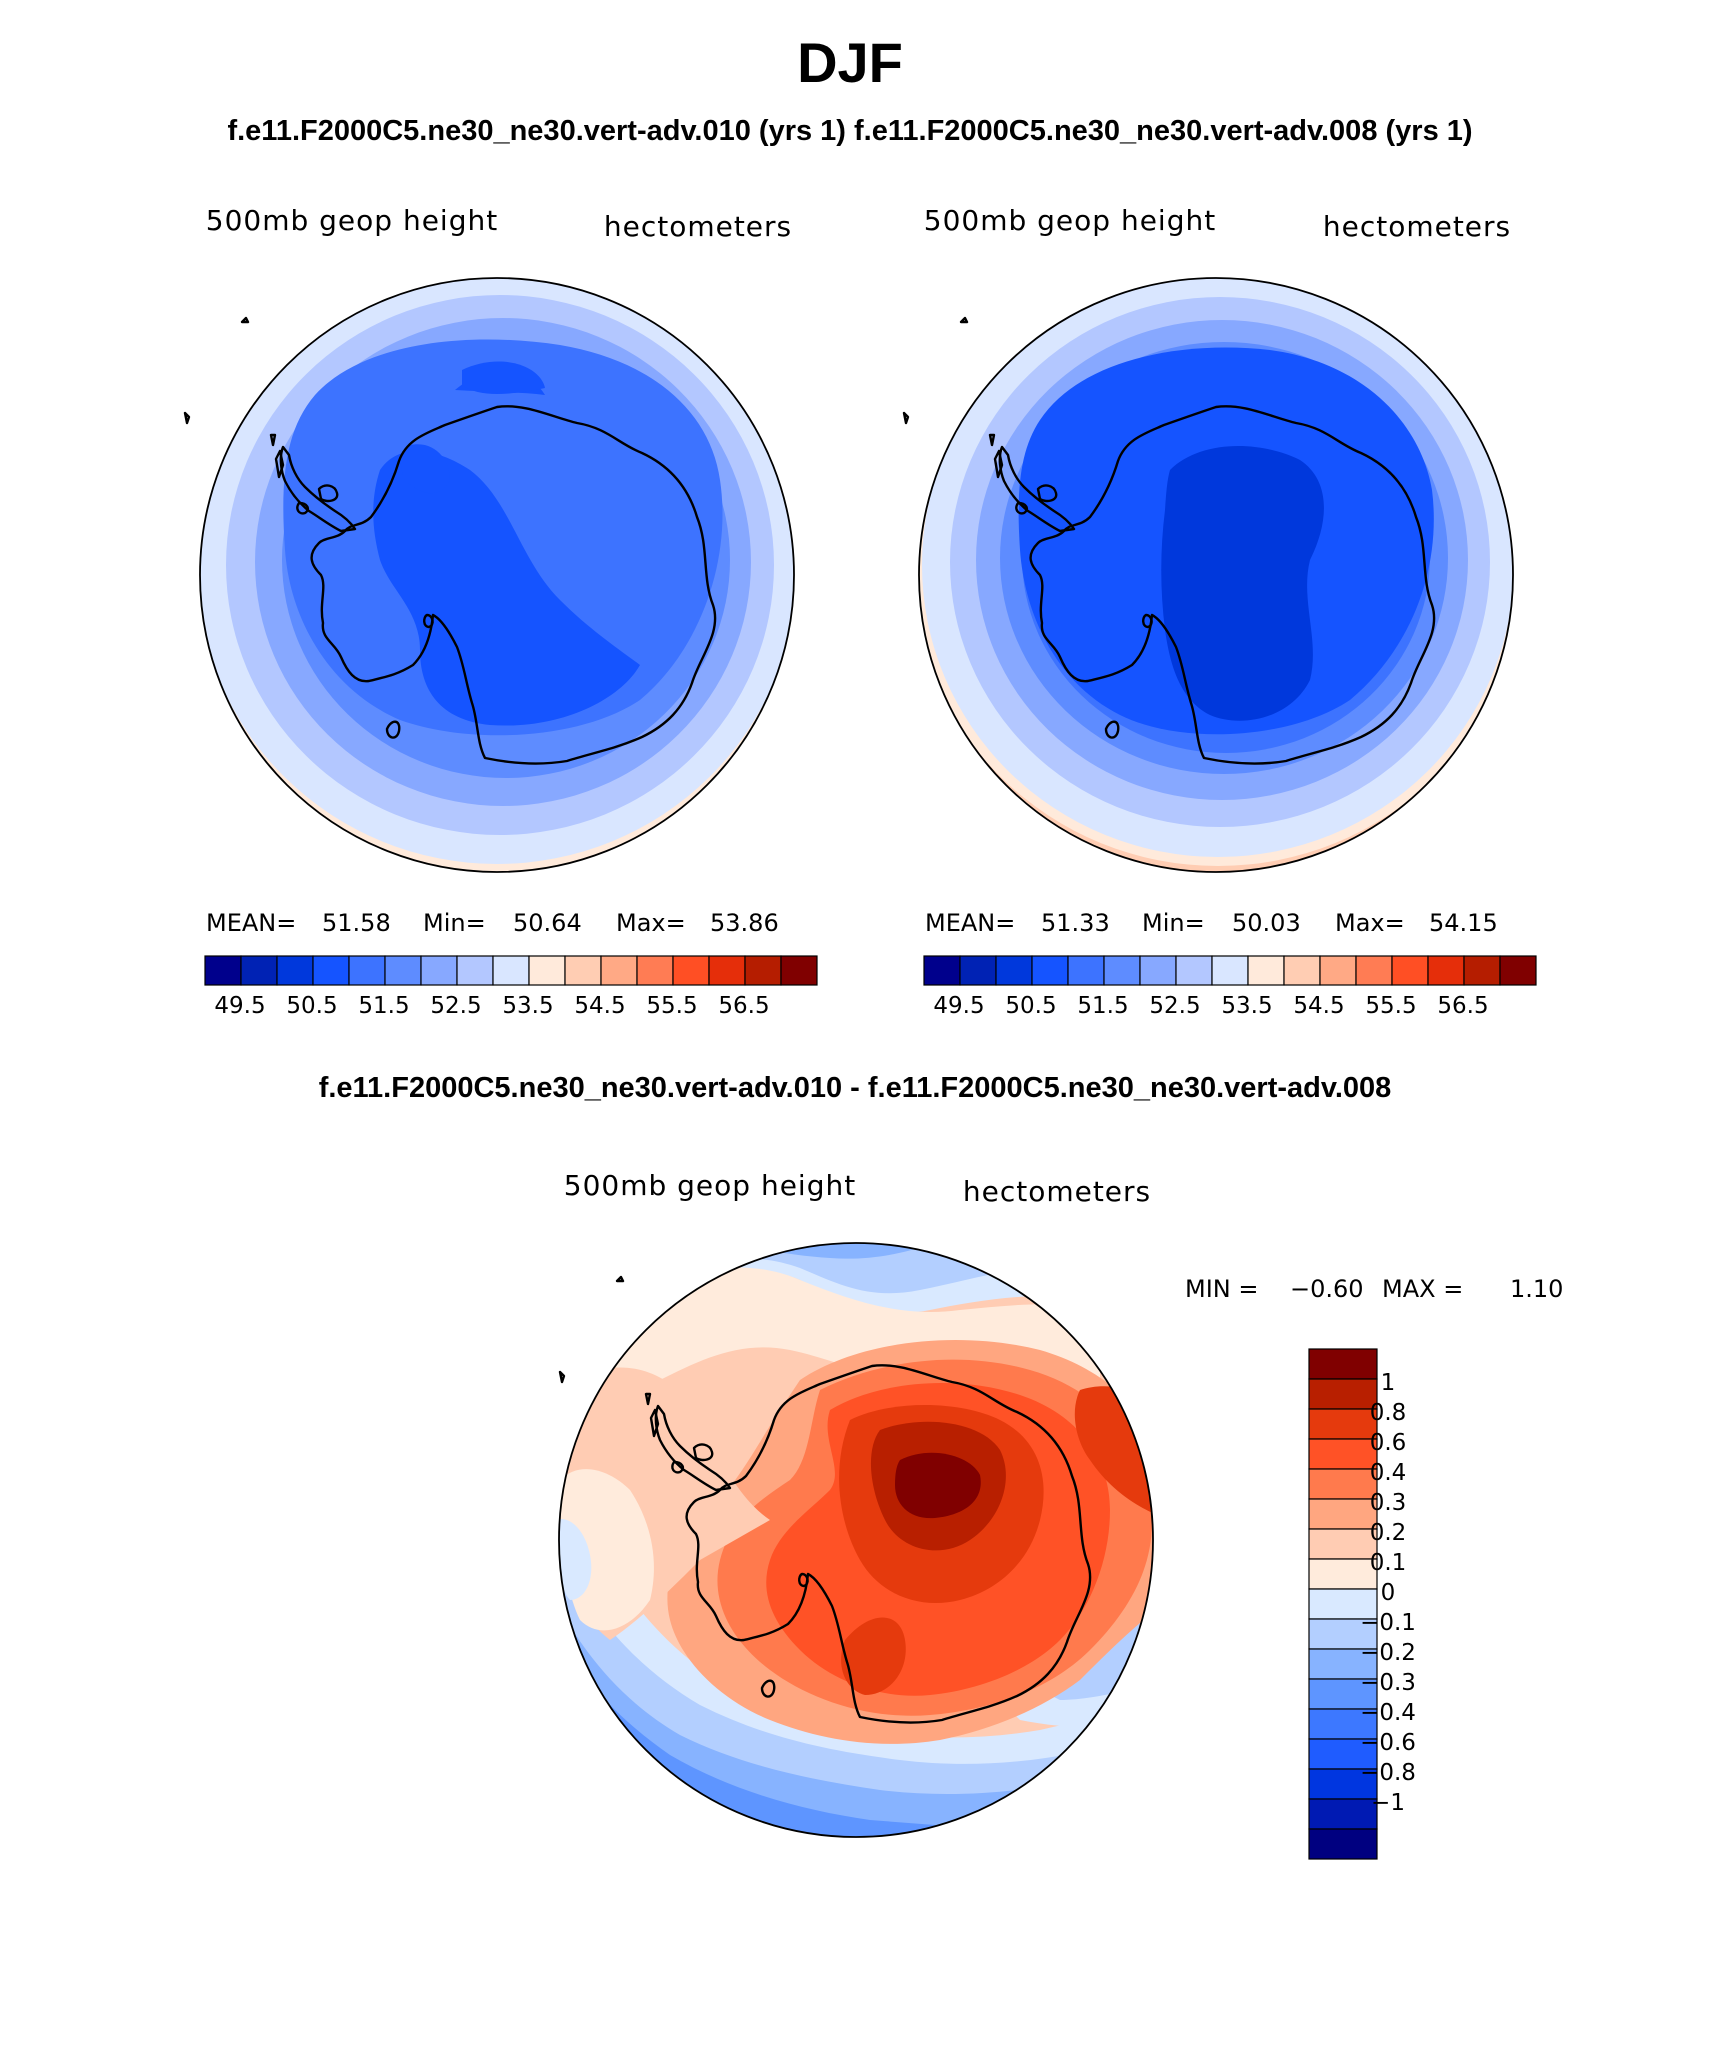 The image size is (1710, 2061). I want to click on panel-diff-map, so click(856, 1540).